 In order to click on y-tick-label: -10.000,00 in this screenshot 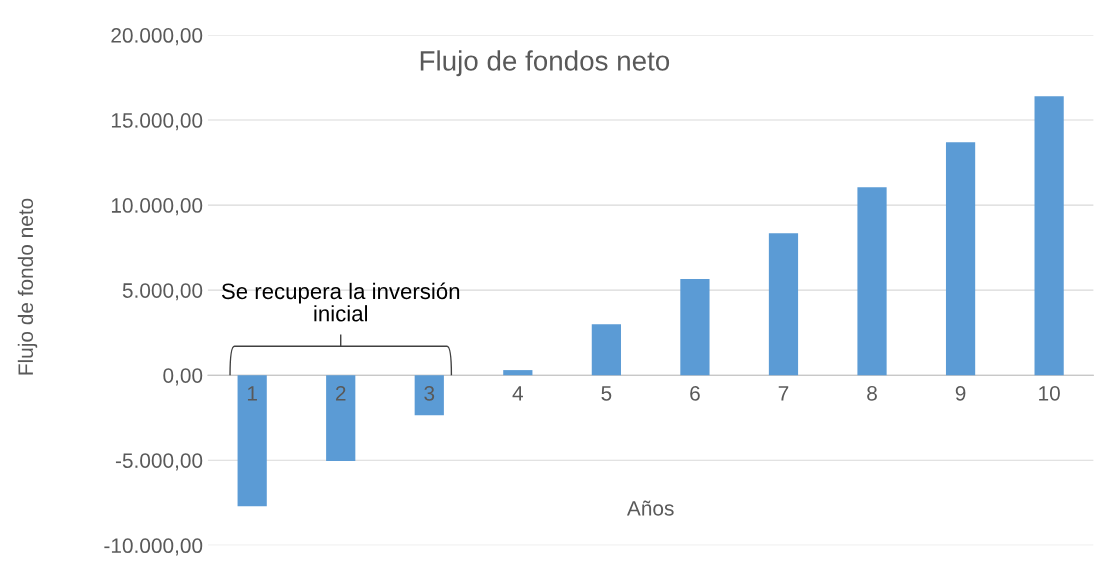, I will do `click(153, 547)`.